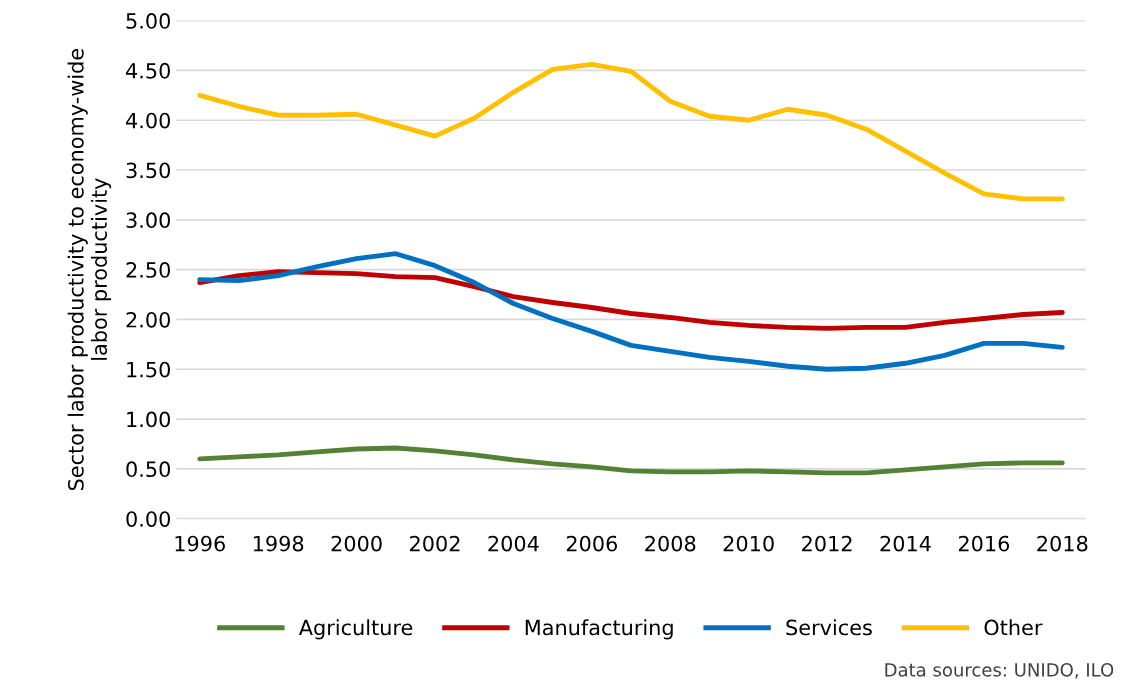  Describe the element at coordinates (356, 543) in the screenshot. I see `x-tick-label: 2000` at that location.